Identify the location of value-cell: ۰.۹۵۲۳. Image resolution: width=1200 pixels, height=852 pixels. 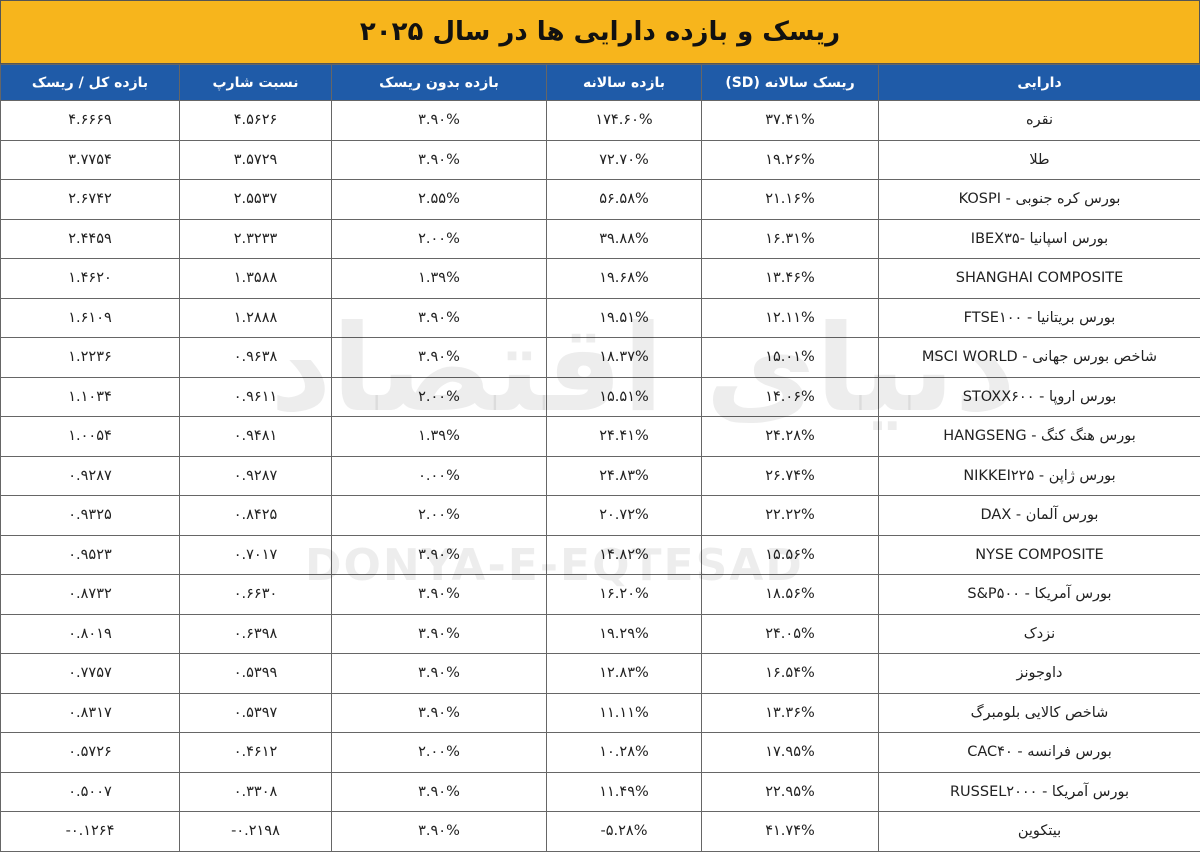
(90, 555).